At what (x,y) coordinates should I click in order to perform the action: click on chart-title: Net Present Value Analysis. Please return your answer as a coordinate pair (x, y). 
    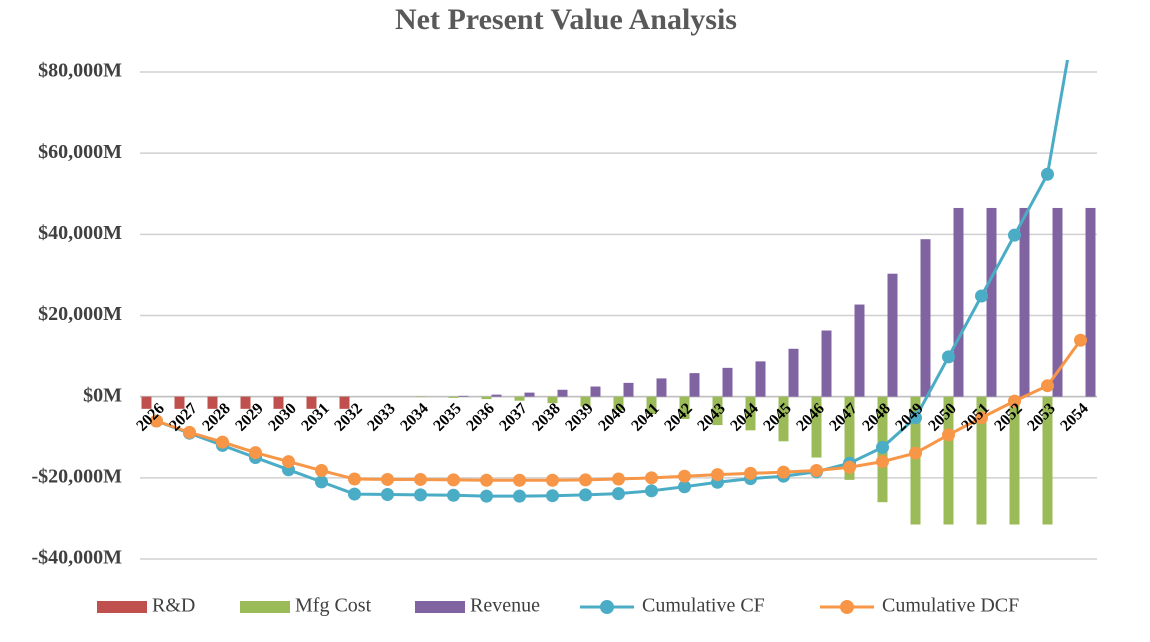
    Looking at the image, I should click on (566, 19).